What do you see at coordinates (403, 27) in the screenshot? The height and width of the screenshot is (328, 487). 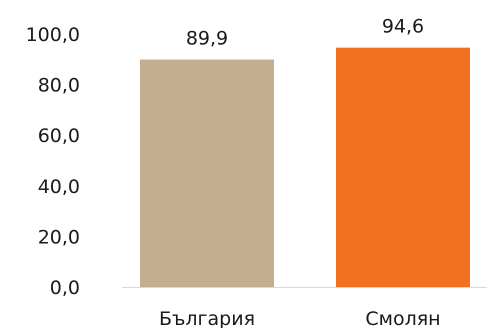 I see `bar-value-label: 94,6` at bounding box center [403, 27].